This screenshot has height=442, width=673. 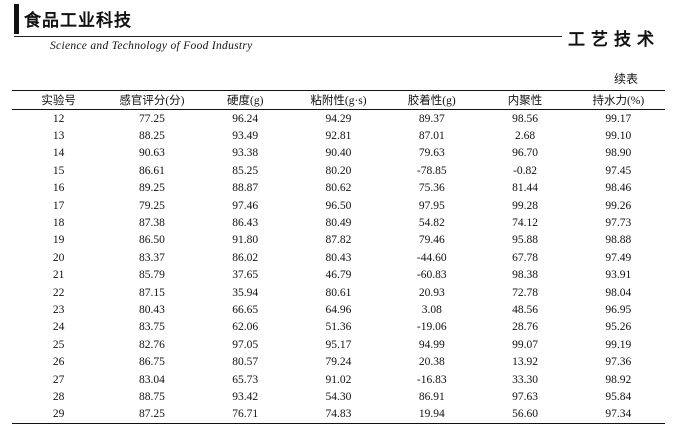 What do you see at coordinates (338, 205) in the screenshot?
I see `table-row: 17 79.25 97.46 96.50 97.95 99.28 99.26` at bounding box center [338, 205].